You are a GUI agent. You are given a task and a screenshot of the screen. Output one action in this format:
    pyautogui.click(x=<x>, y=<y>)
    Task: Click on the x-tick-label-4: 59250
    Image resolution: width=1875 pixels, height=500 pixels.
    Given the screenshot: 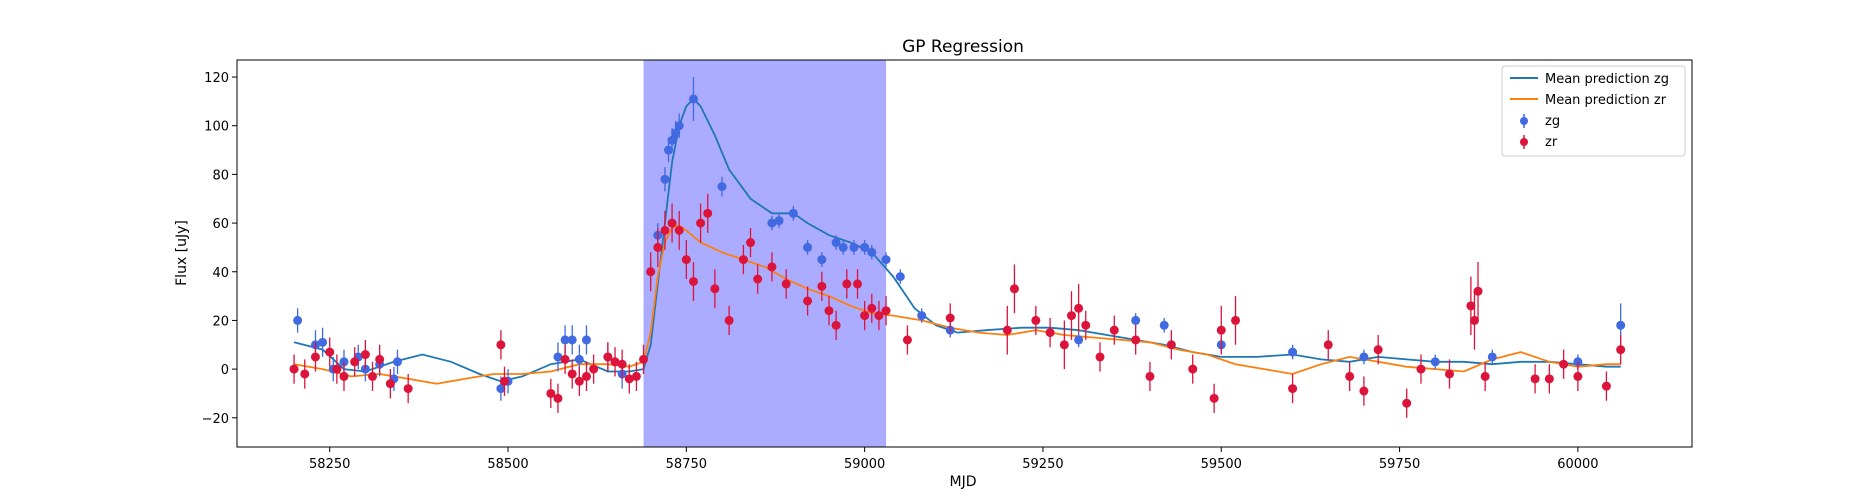 What is the action you would take?
    pyautogui.click(x=1042, y=464)
    